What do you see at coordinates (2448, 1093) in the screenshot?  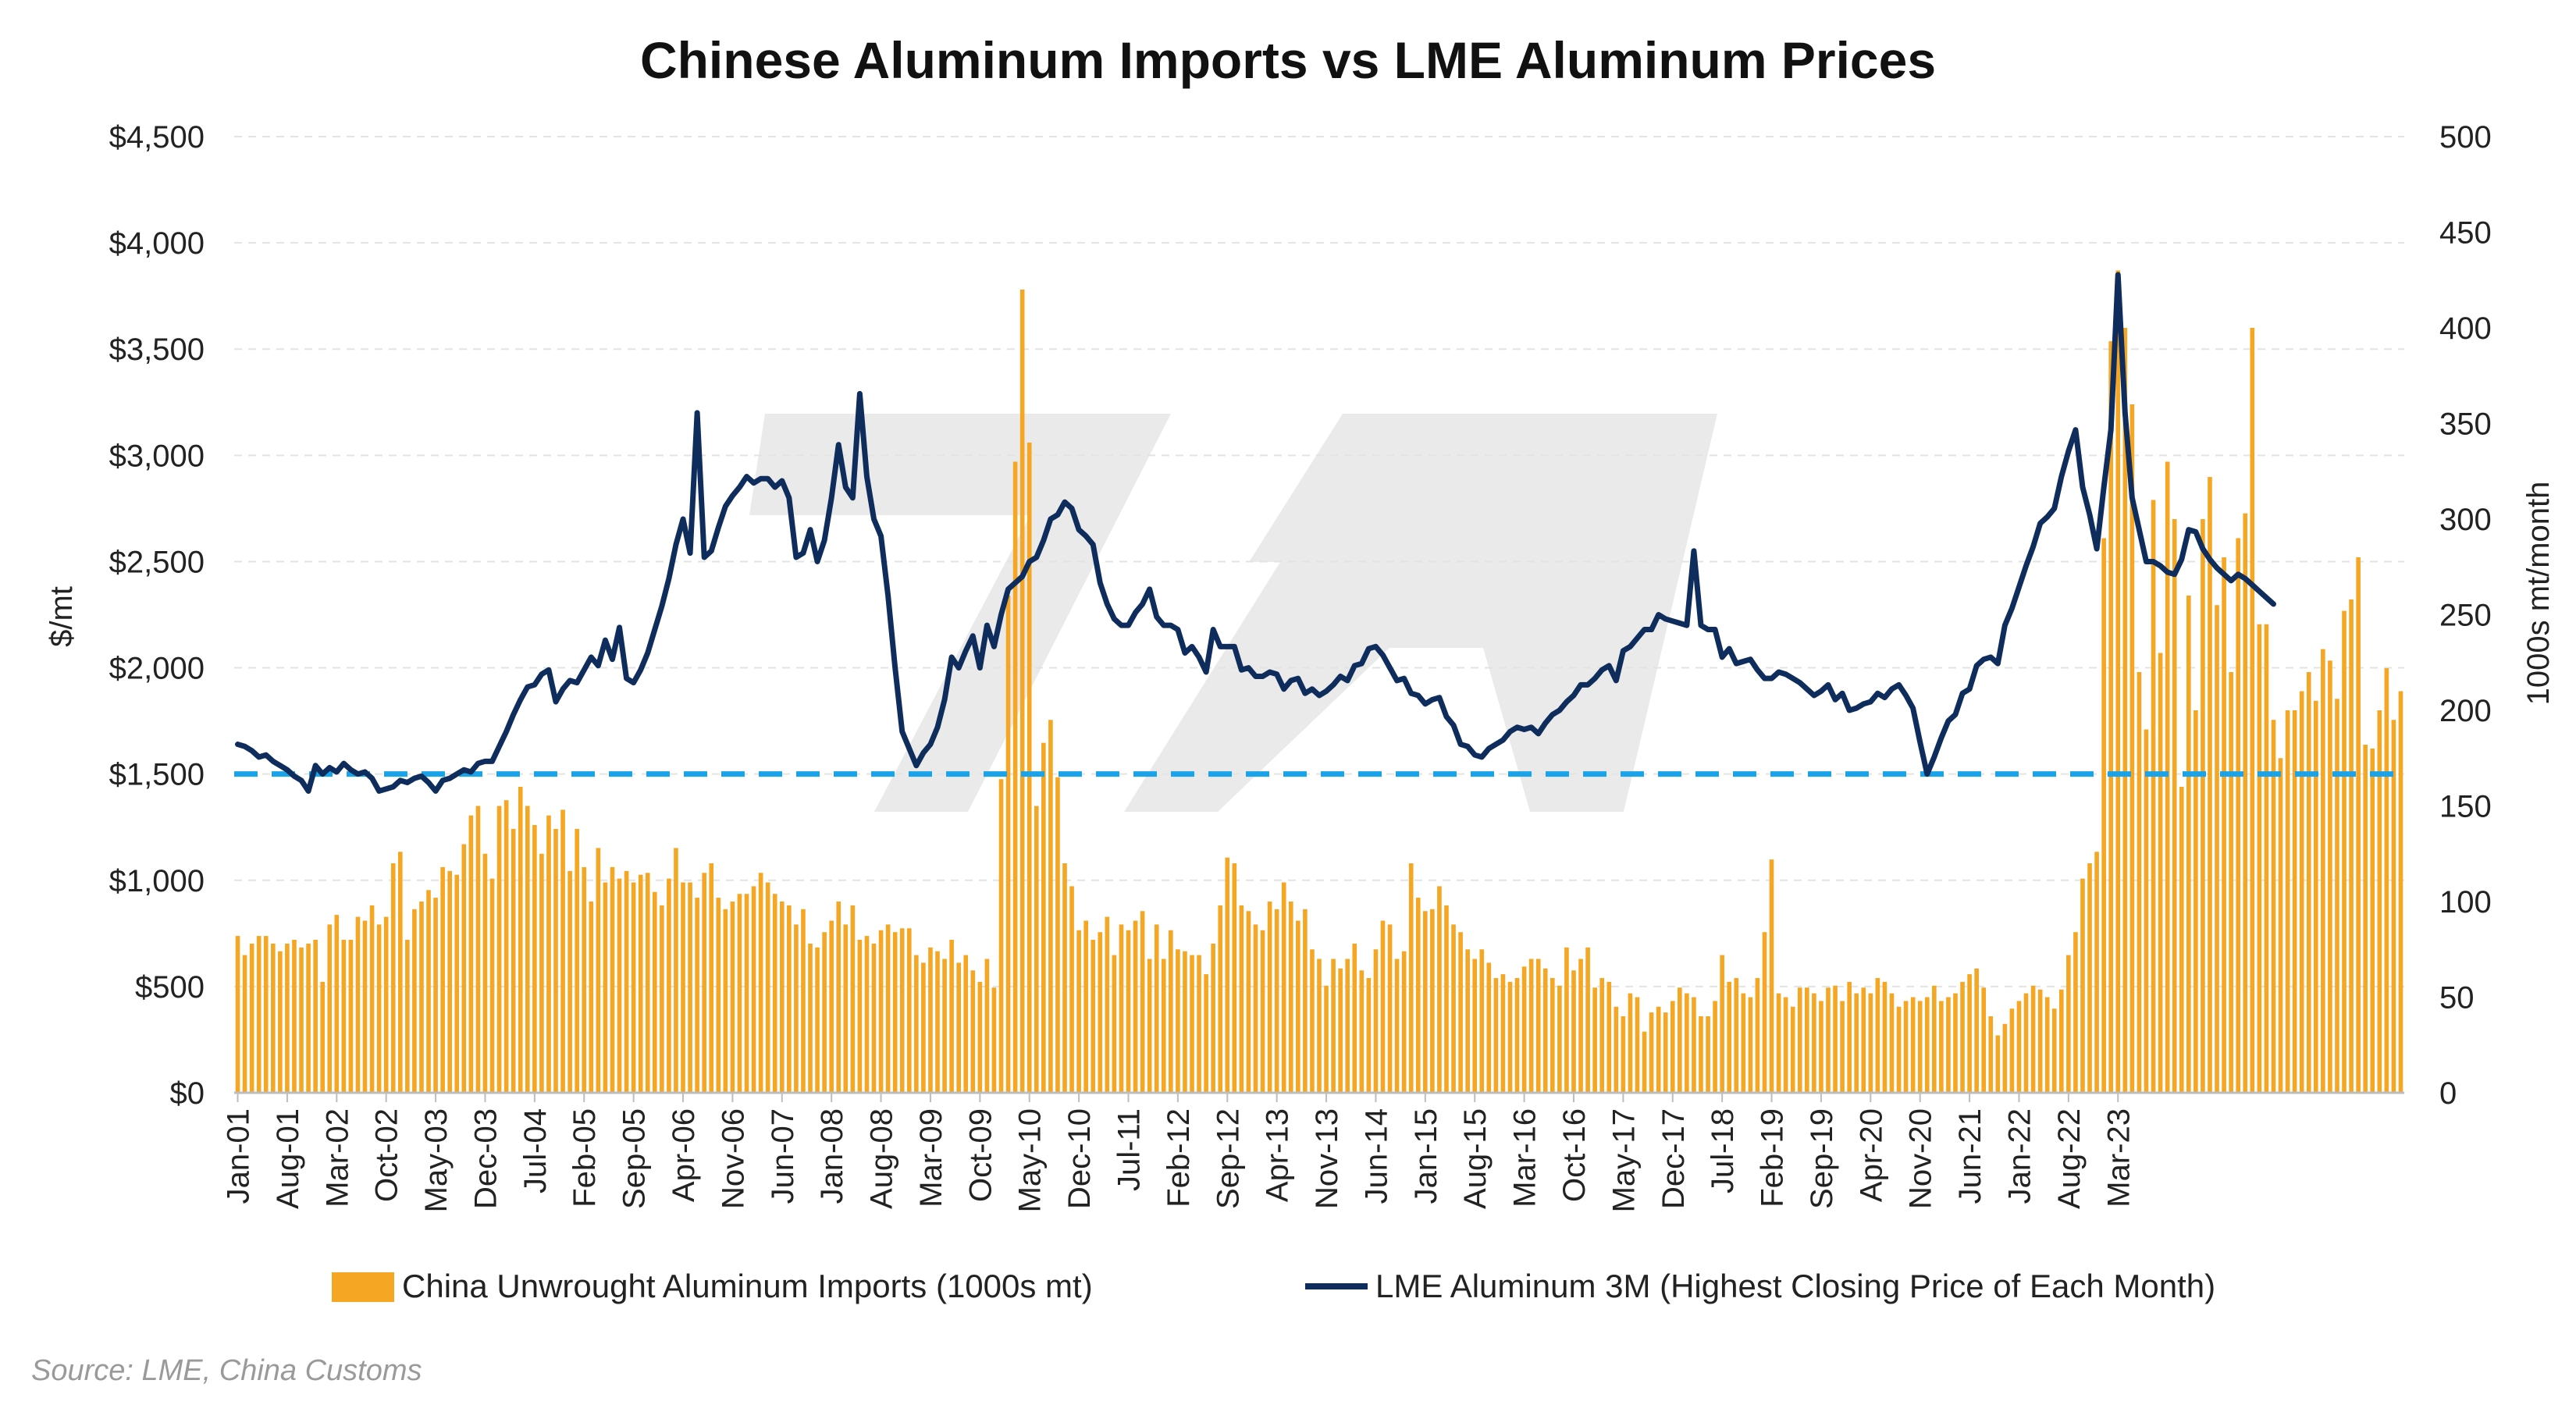 I see `right-tick-label: 0` at bounding box center [2448, 1093].